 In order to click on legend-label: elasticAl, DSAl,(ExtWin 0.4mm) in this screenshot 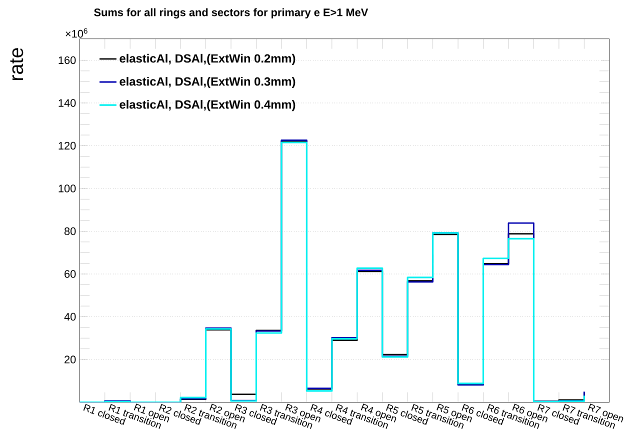, I will do `click(208, 106)`.